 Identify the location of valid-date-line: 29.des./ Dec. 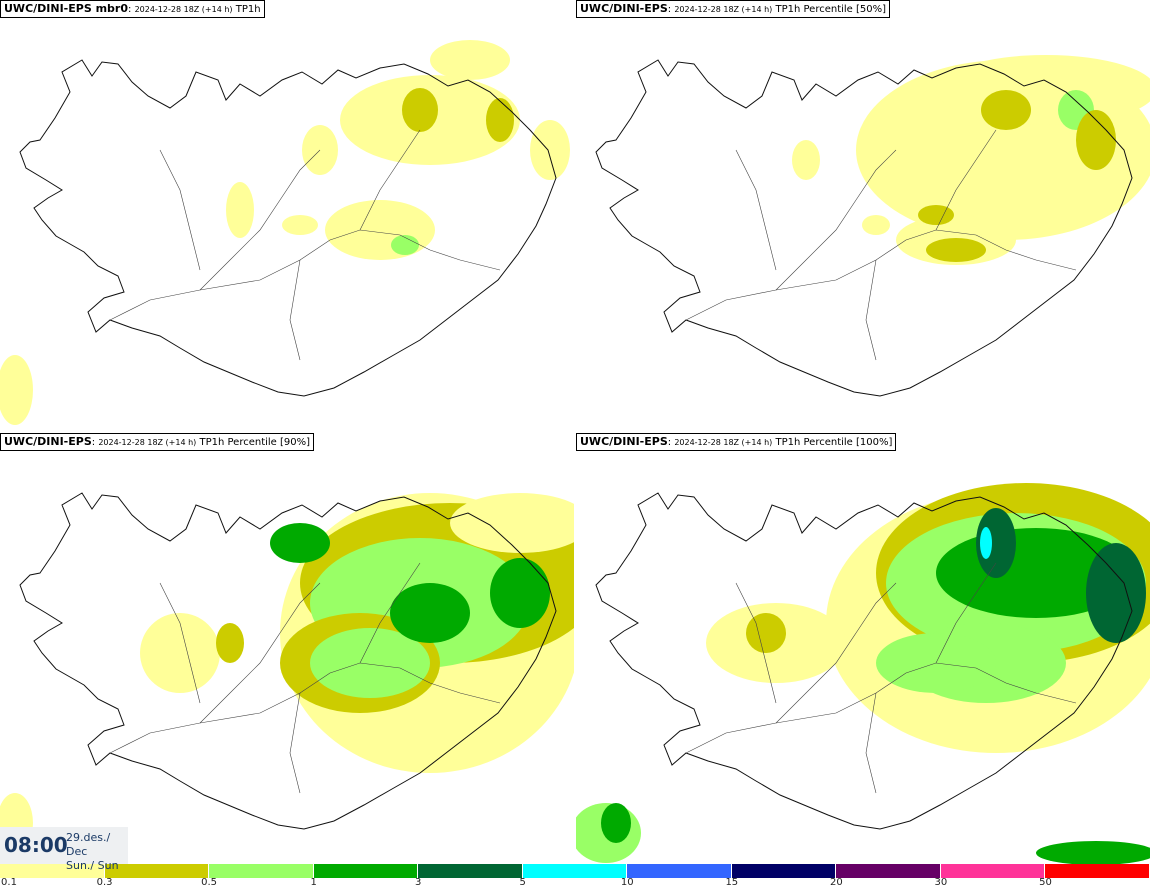
(88, 844).